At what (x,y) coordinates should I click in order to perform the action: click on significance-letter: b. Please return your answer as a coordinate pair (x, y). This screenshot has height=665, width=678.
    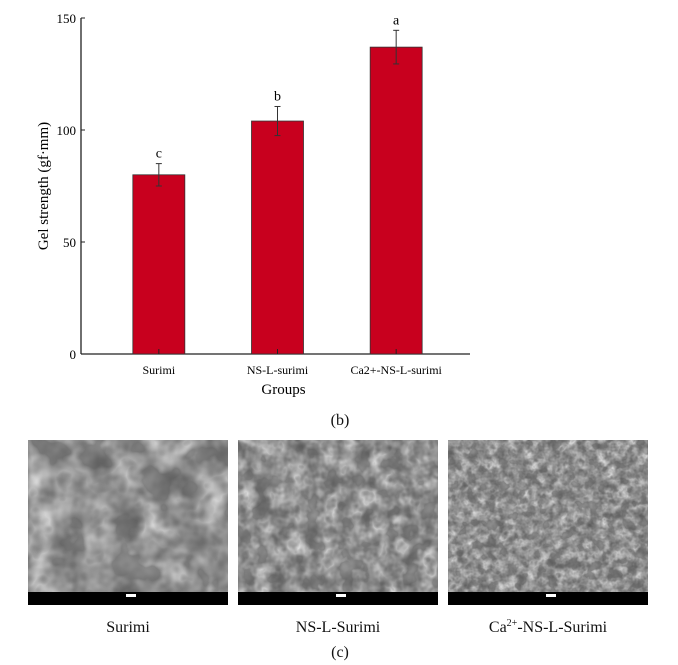
    Looking at the image, I should click on (277, 96).